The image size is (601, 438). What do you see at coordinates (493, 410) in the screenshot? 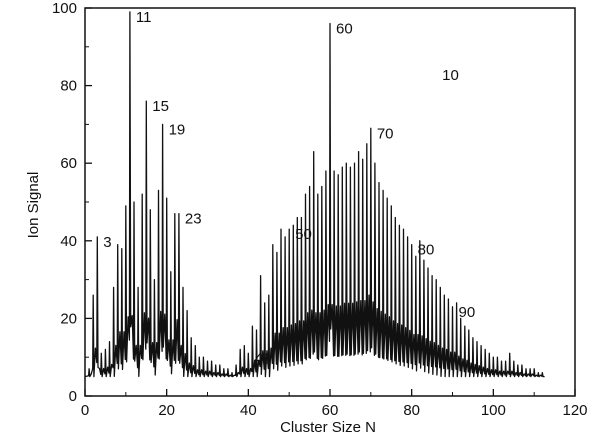
I see `x-tick-label: 100` at bounding box center [493, 410].